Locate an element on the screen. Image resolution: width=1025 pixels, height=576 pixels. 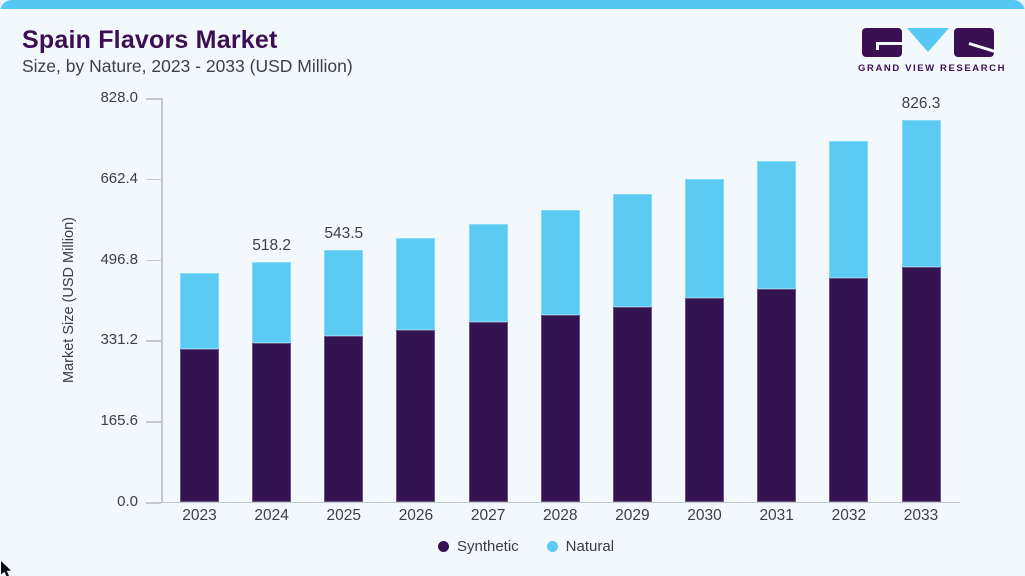
legend-item-synthetic: Synthetic is located at coordinates (478, 546).